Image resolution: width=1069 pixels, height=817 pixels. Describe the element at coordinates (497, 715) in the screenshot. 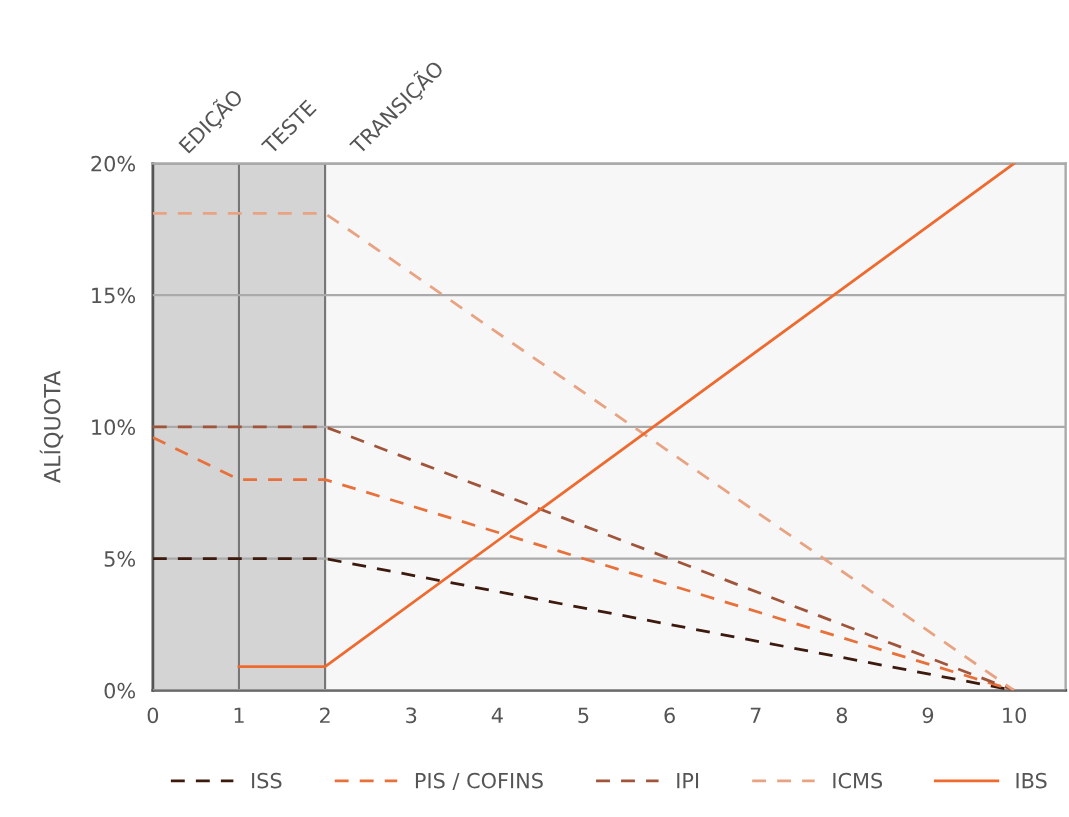

I see `x-tick-label: 4` at that location.